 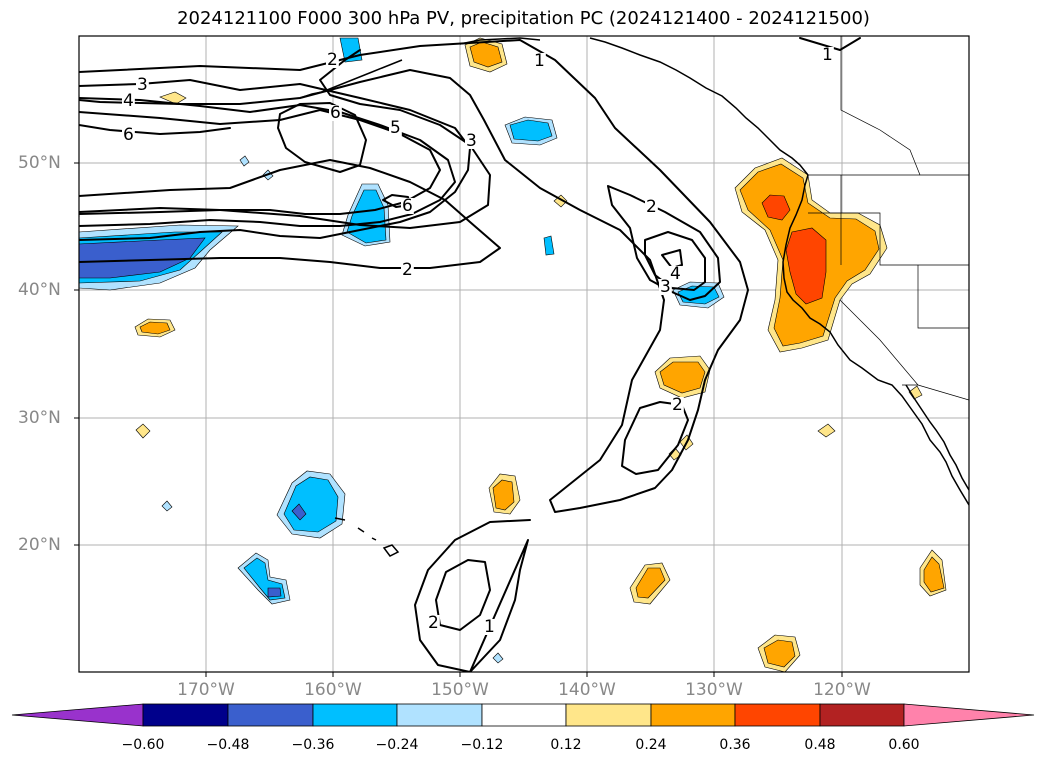 I want to click on lat-label-30n: 30°N, so click(x=39, y=418).